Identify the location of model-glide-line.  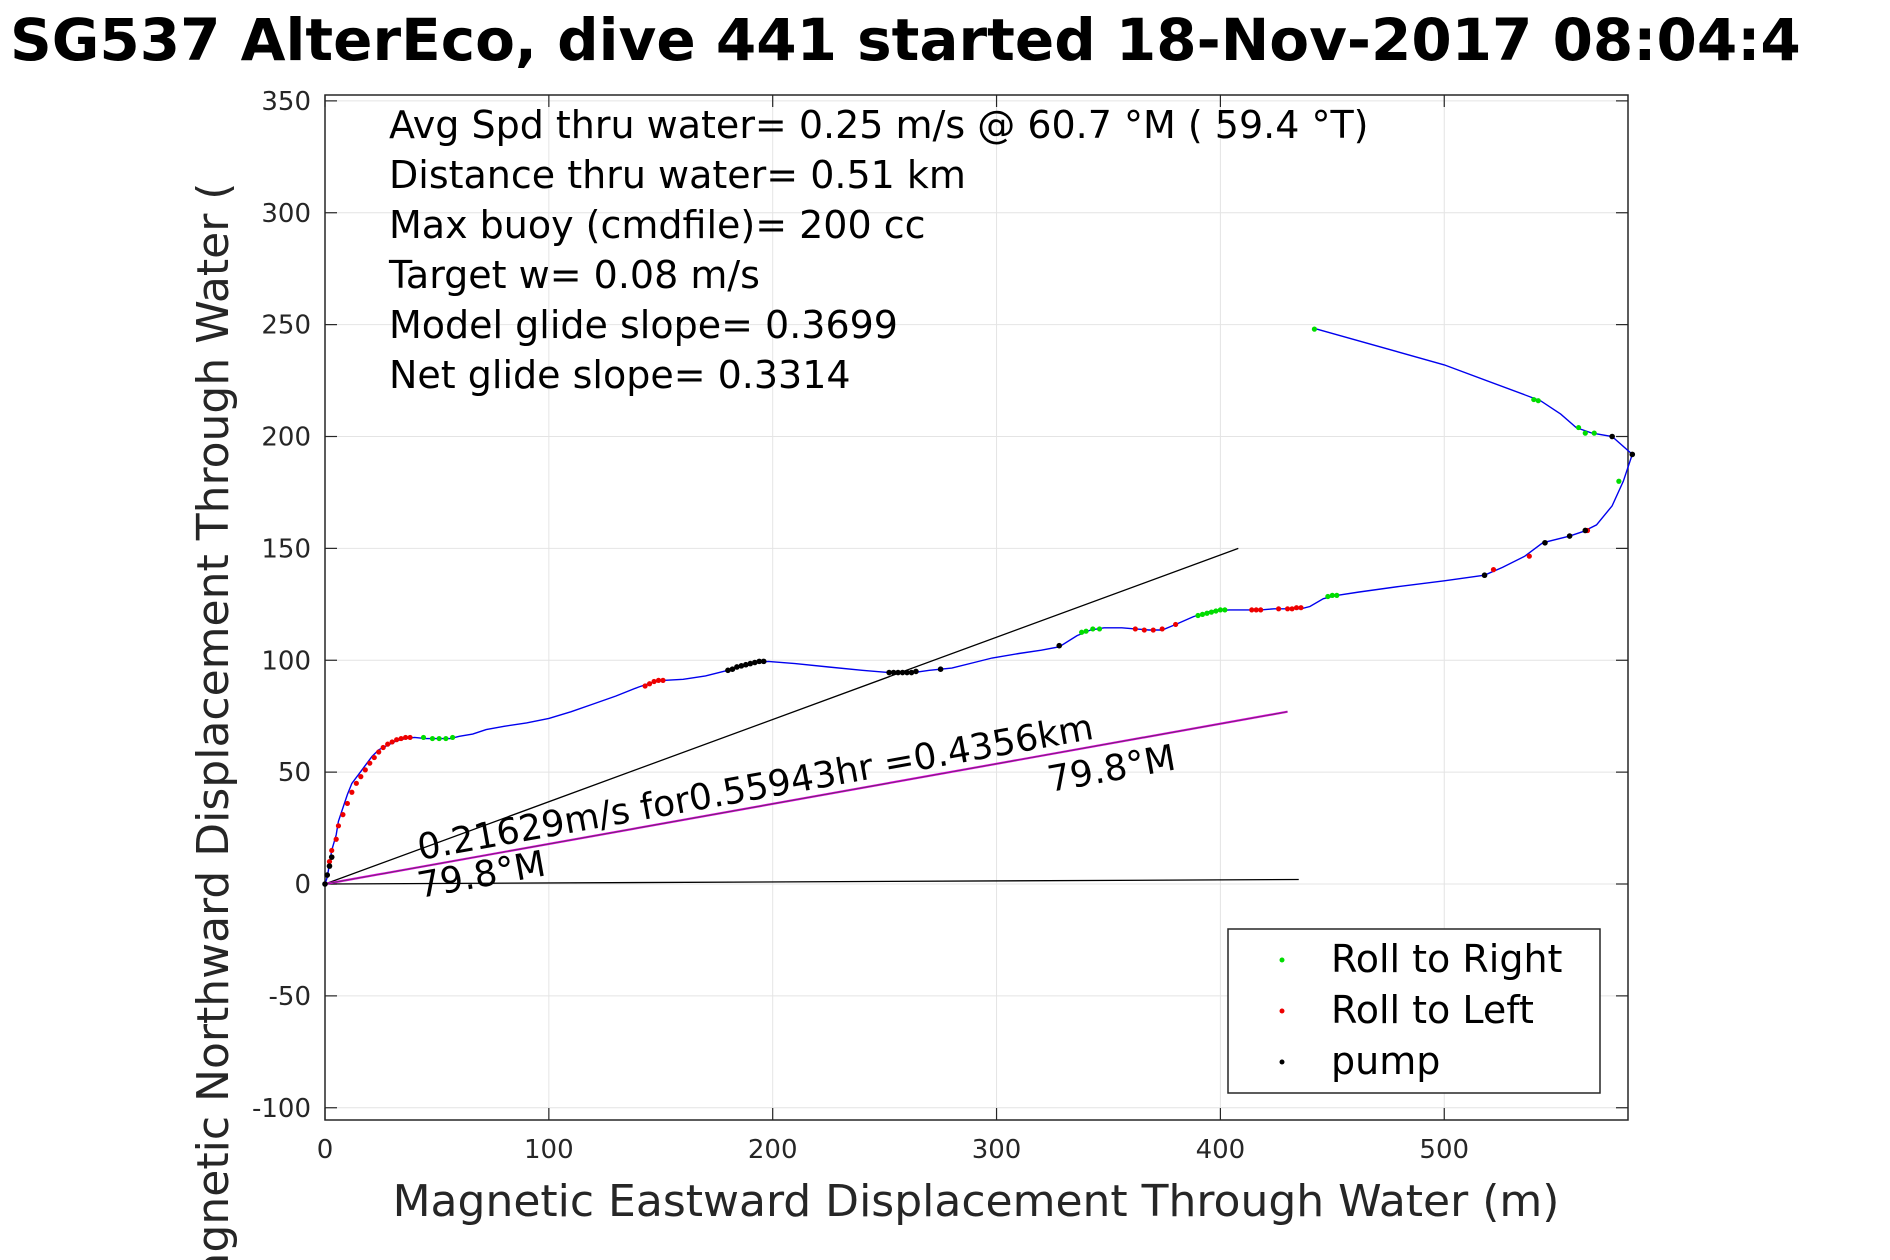
(781, 716).